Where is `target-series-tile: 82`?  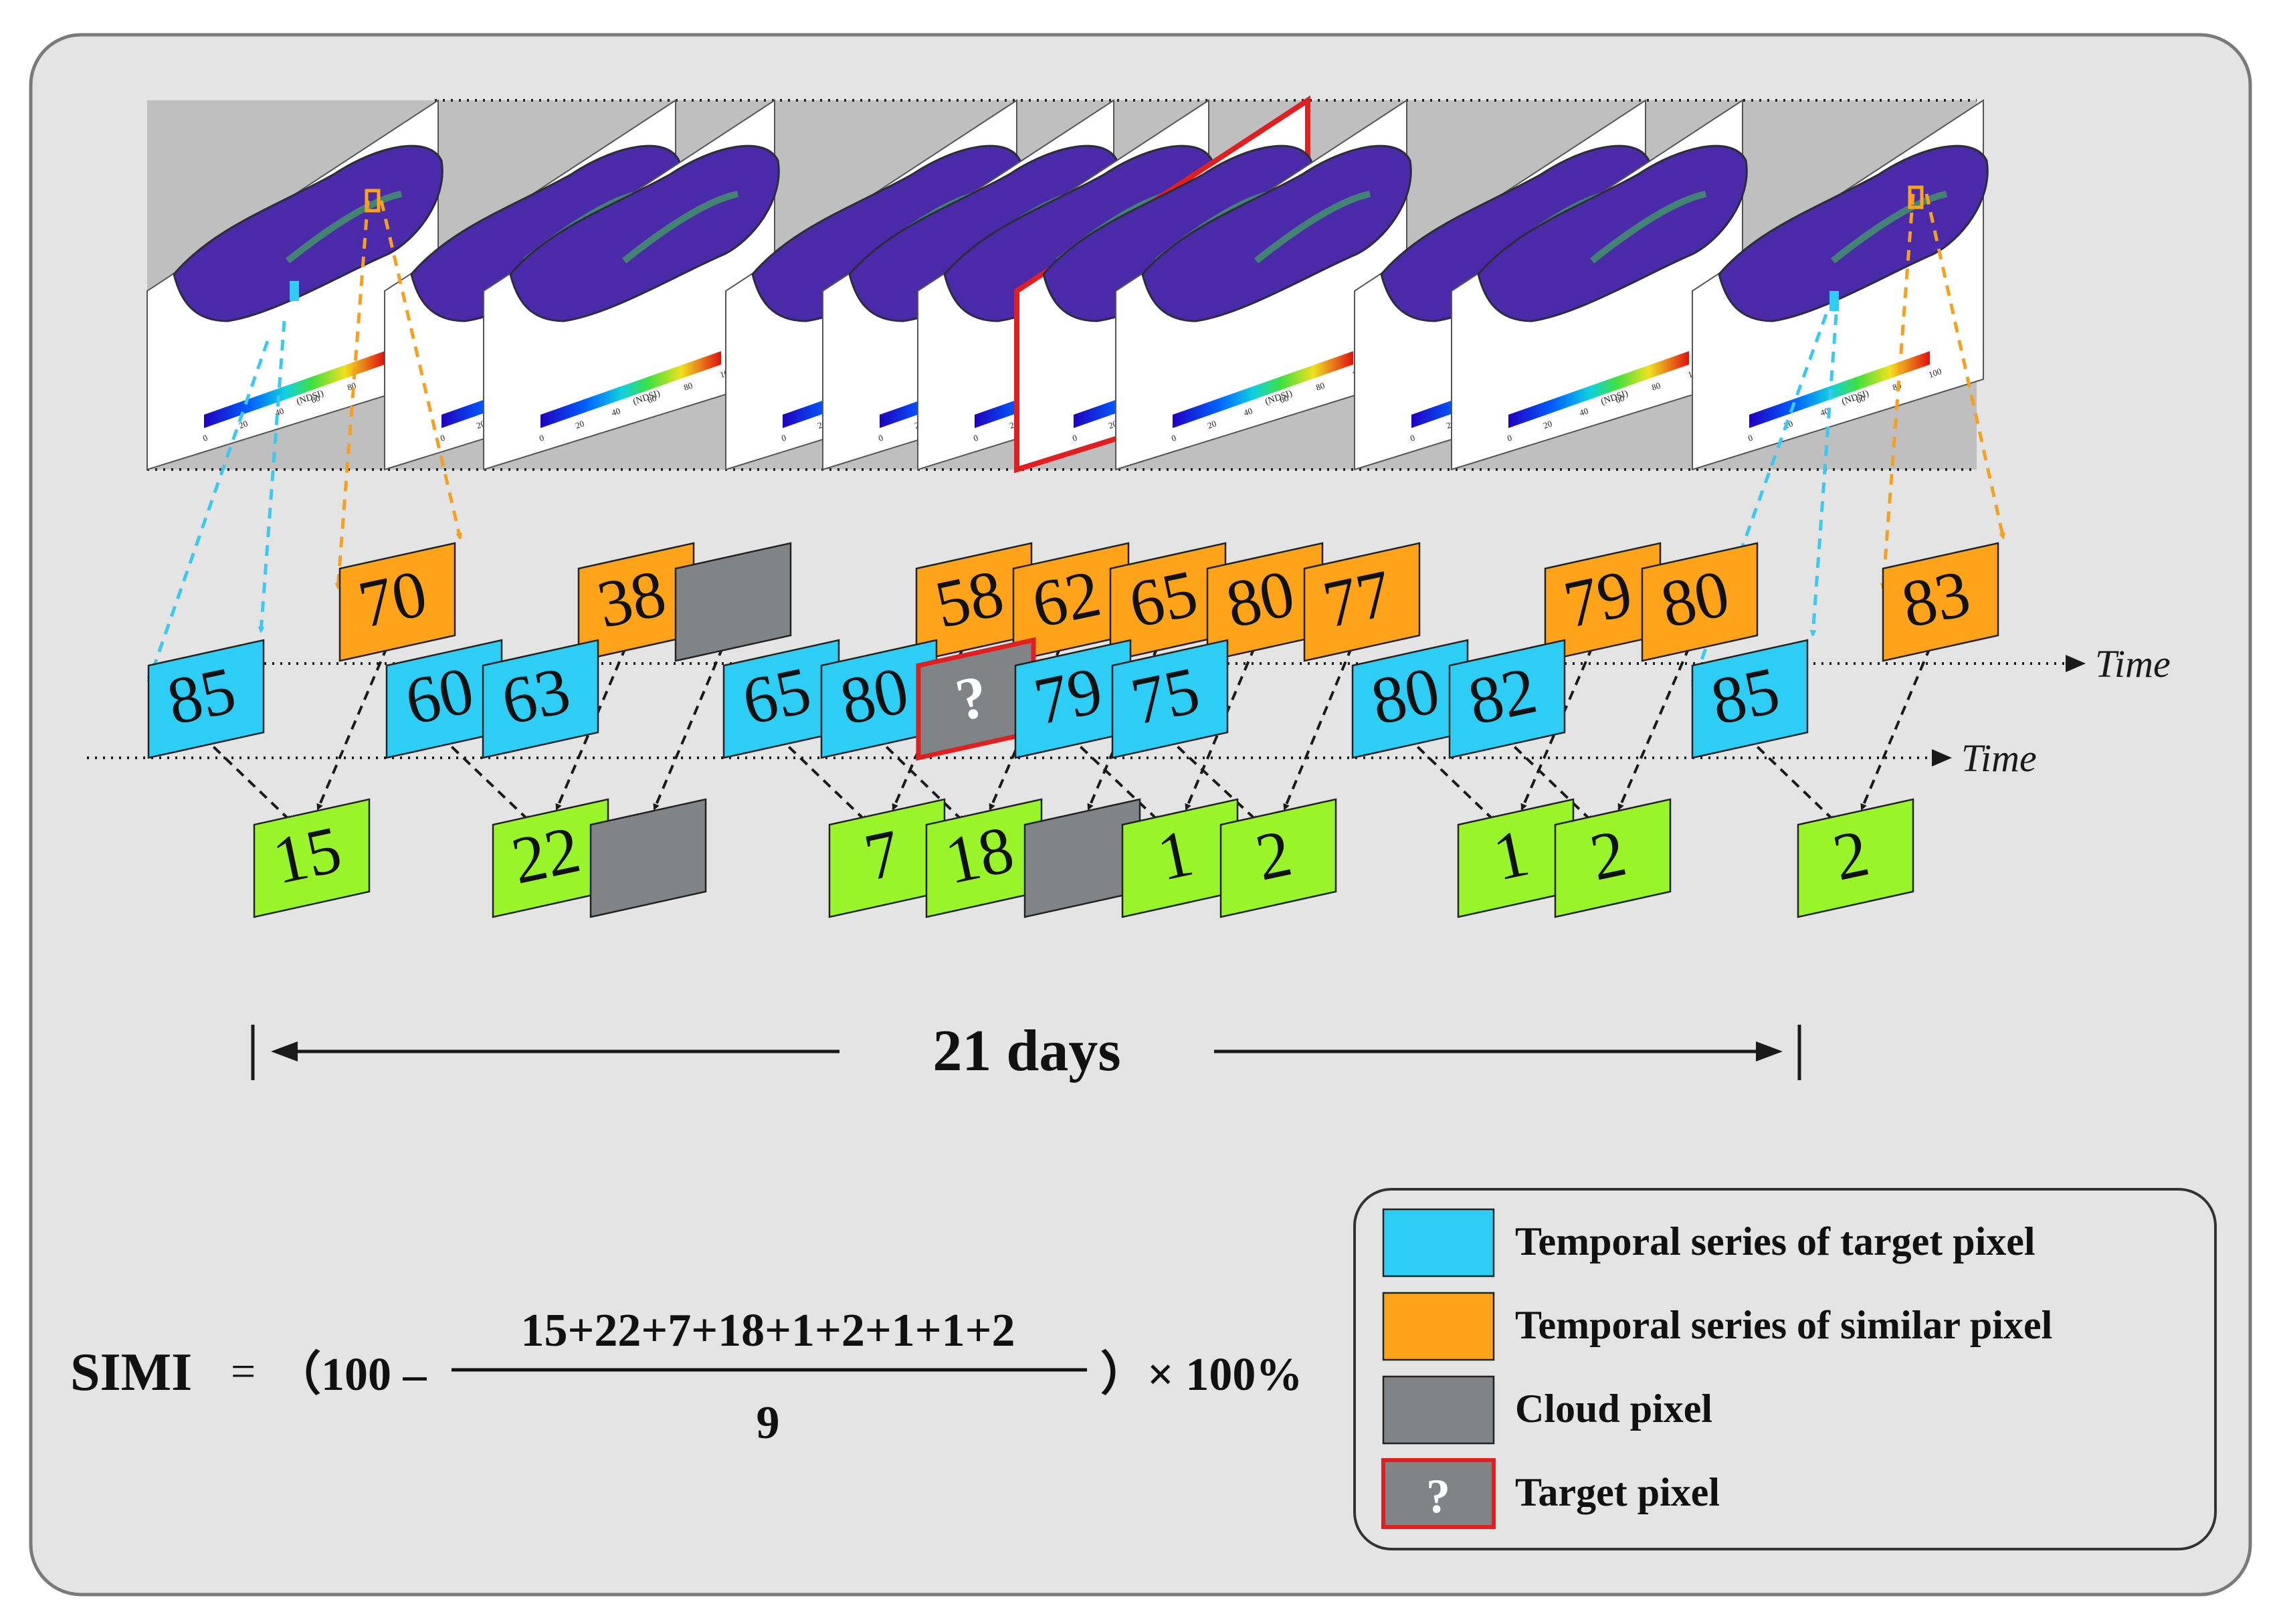 target-series-tile: 82 is located at coordinates (1507, 699).